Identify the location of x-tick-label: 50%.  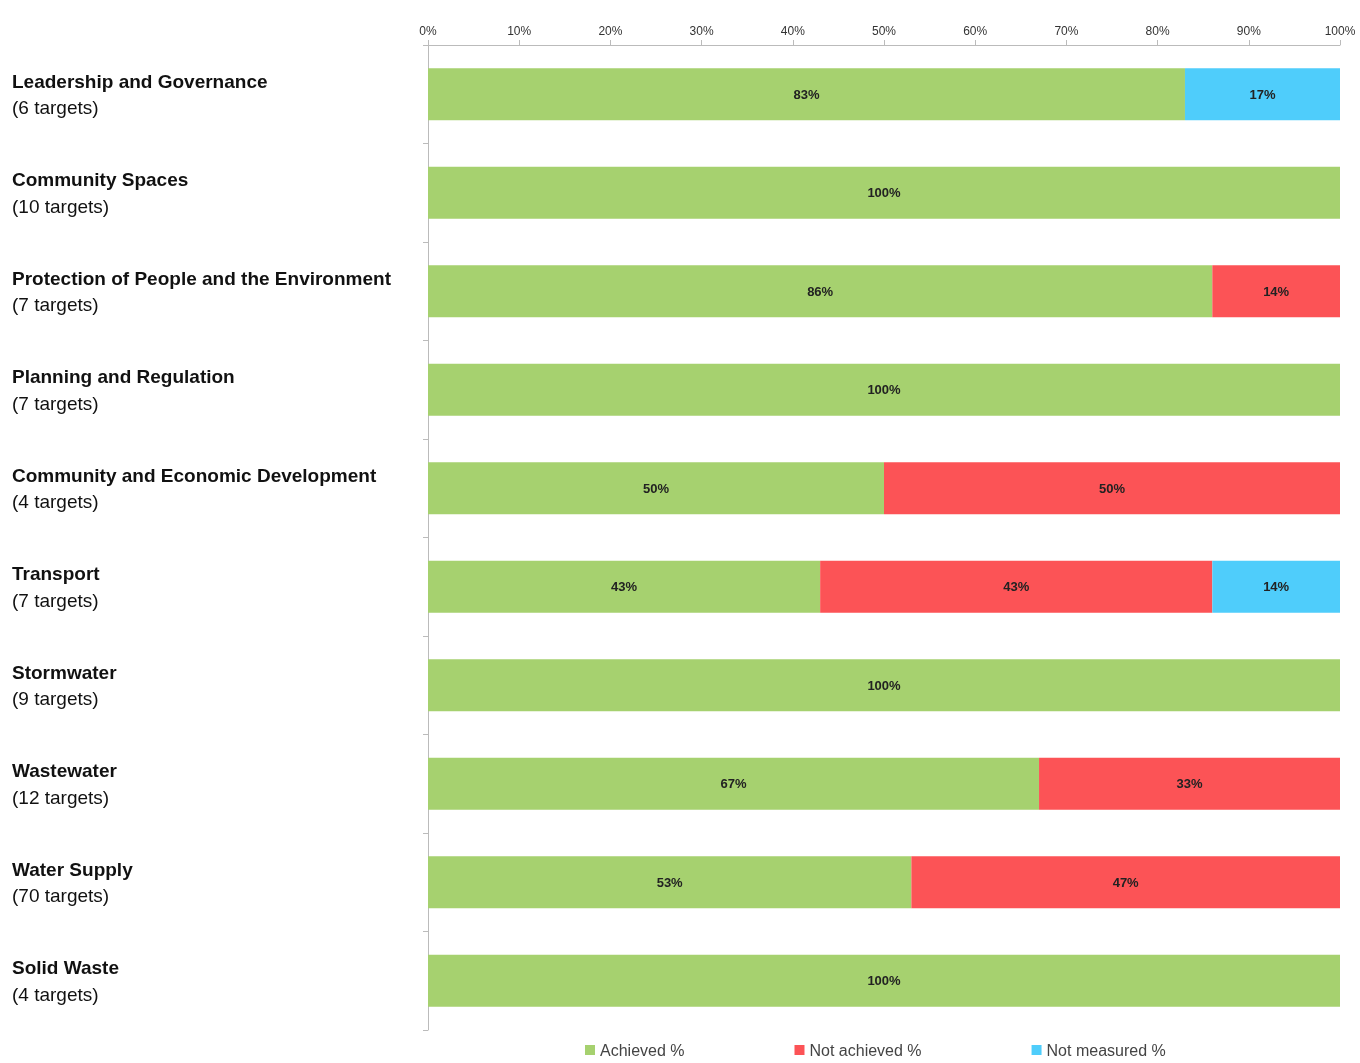
(884, 31).